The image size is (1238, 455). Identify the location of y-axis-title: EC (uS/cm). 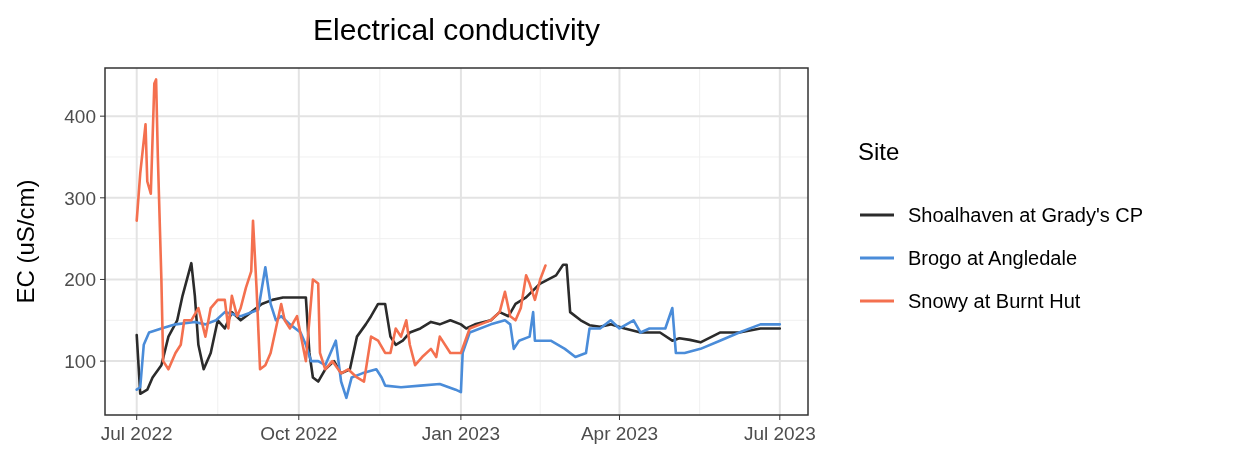
(25, 241).